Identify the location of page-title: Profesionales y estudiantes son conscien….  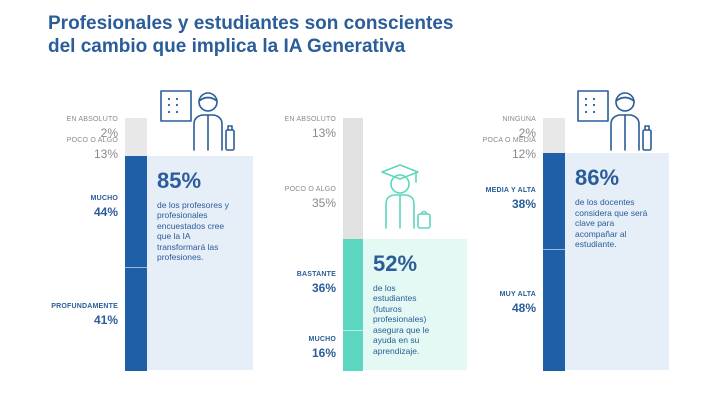
(278, 35).